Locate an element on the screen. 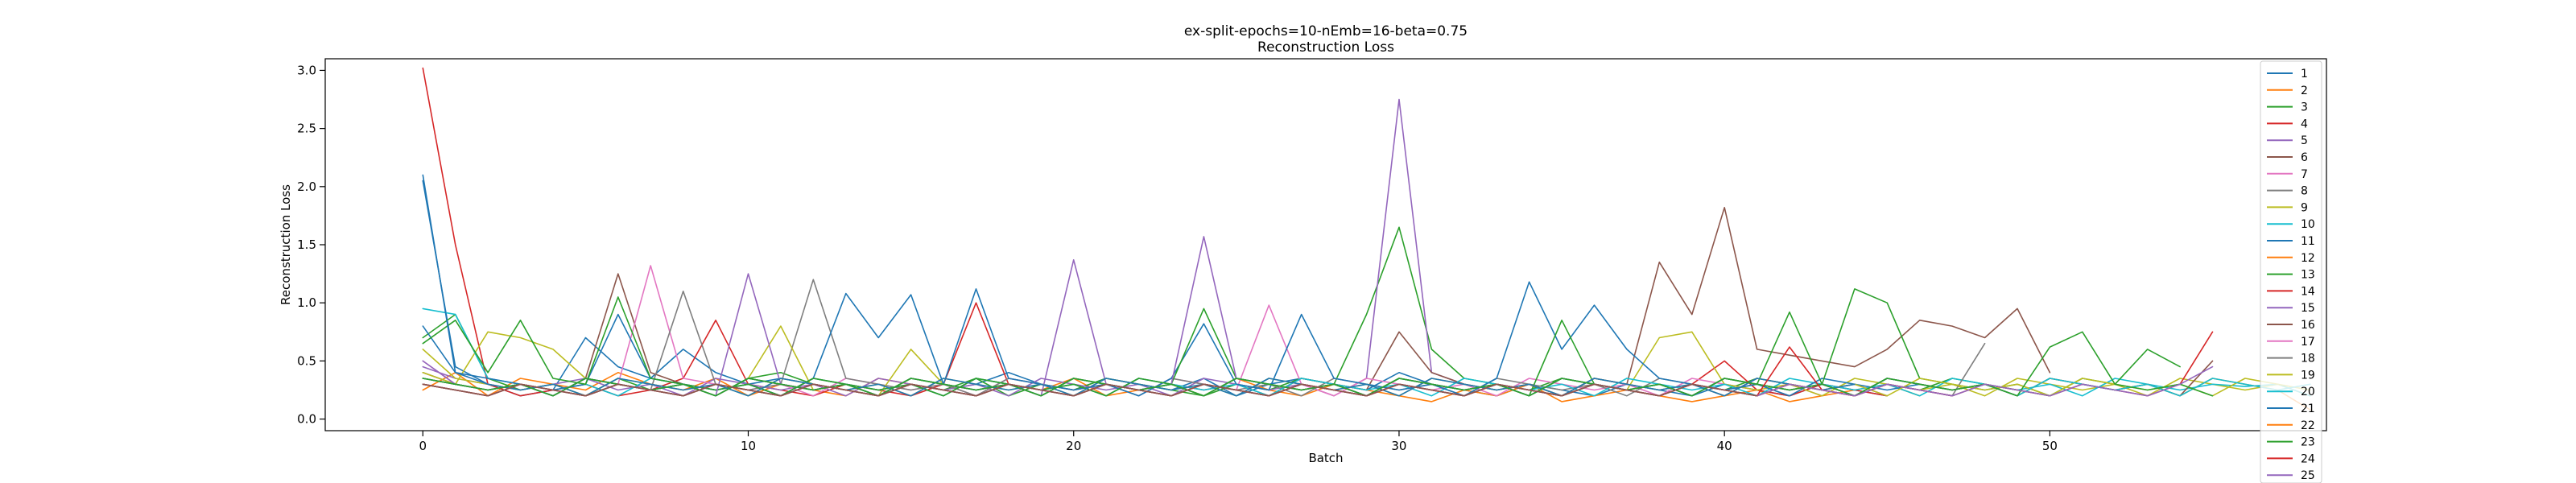  y-ticks: 0.0 0.5 1.0 1.5 2.0 2.5 3.0 is located at coordinates (311, 245).